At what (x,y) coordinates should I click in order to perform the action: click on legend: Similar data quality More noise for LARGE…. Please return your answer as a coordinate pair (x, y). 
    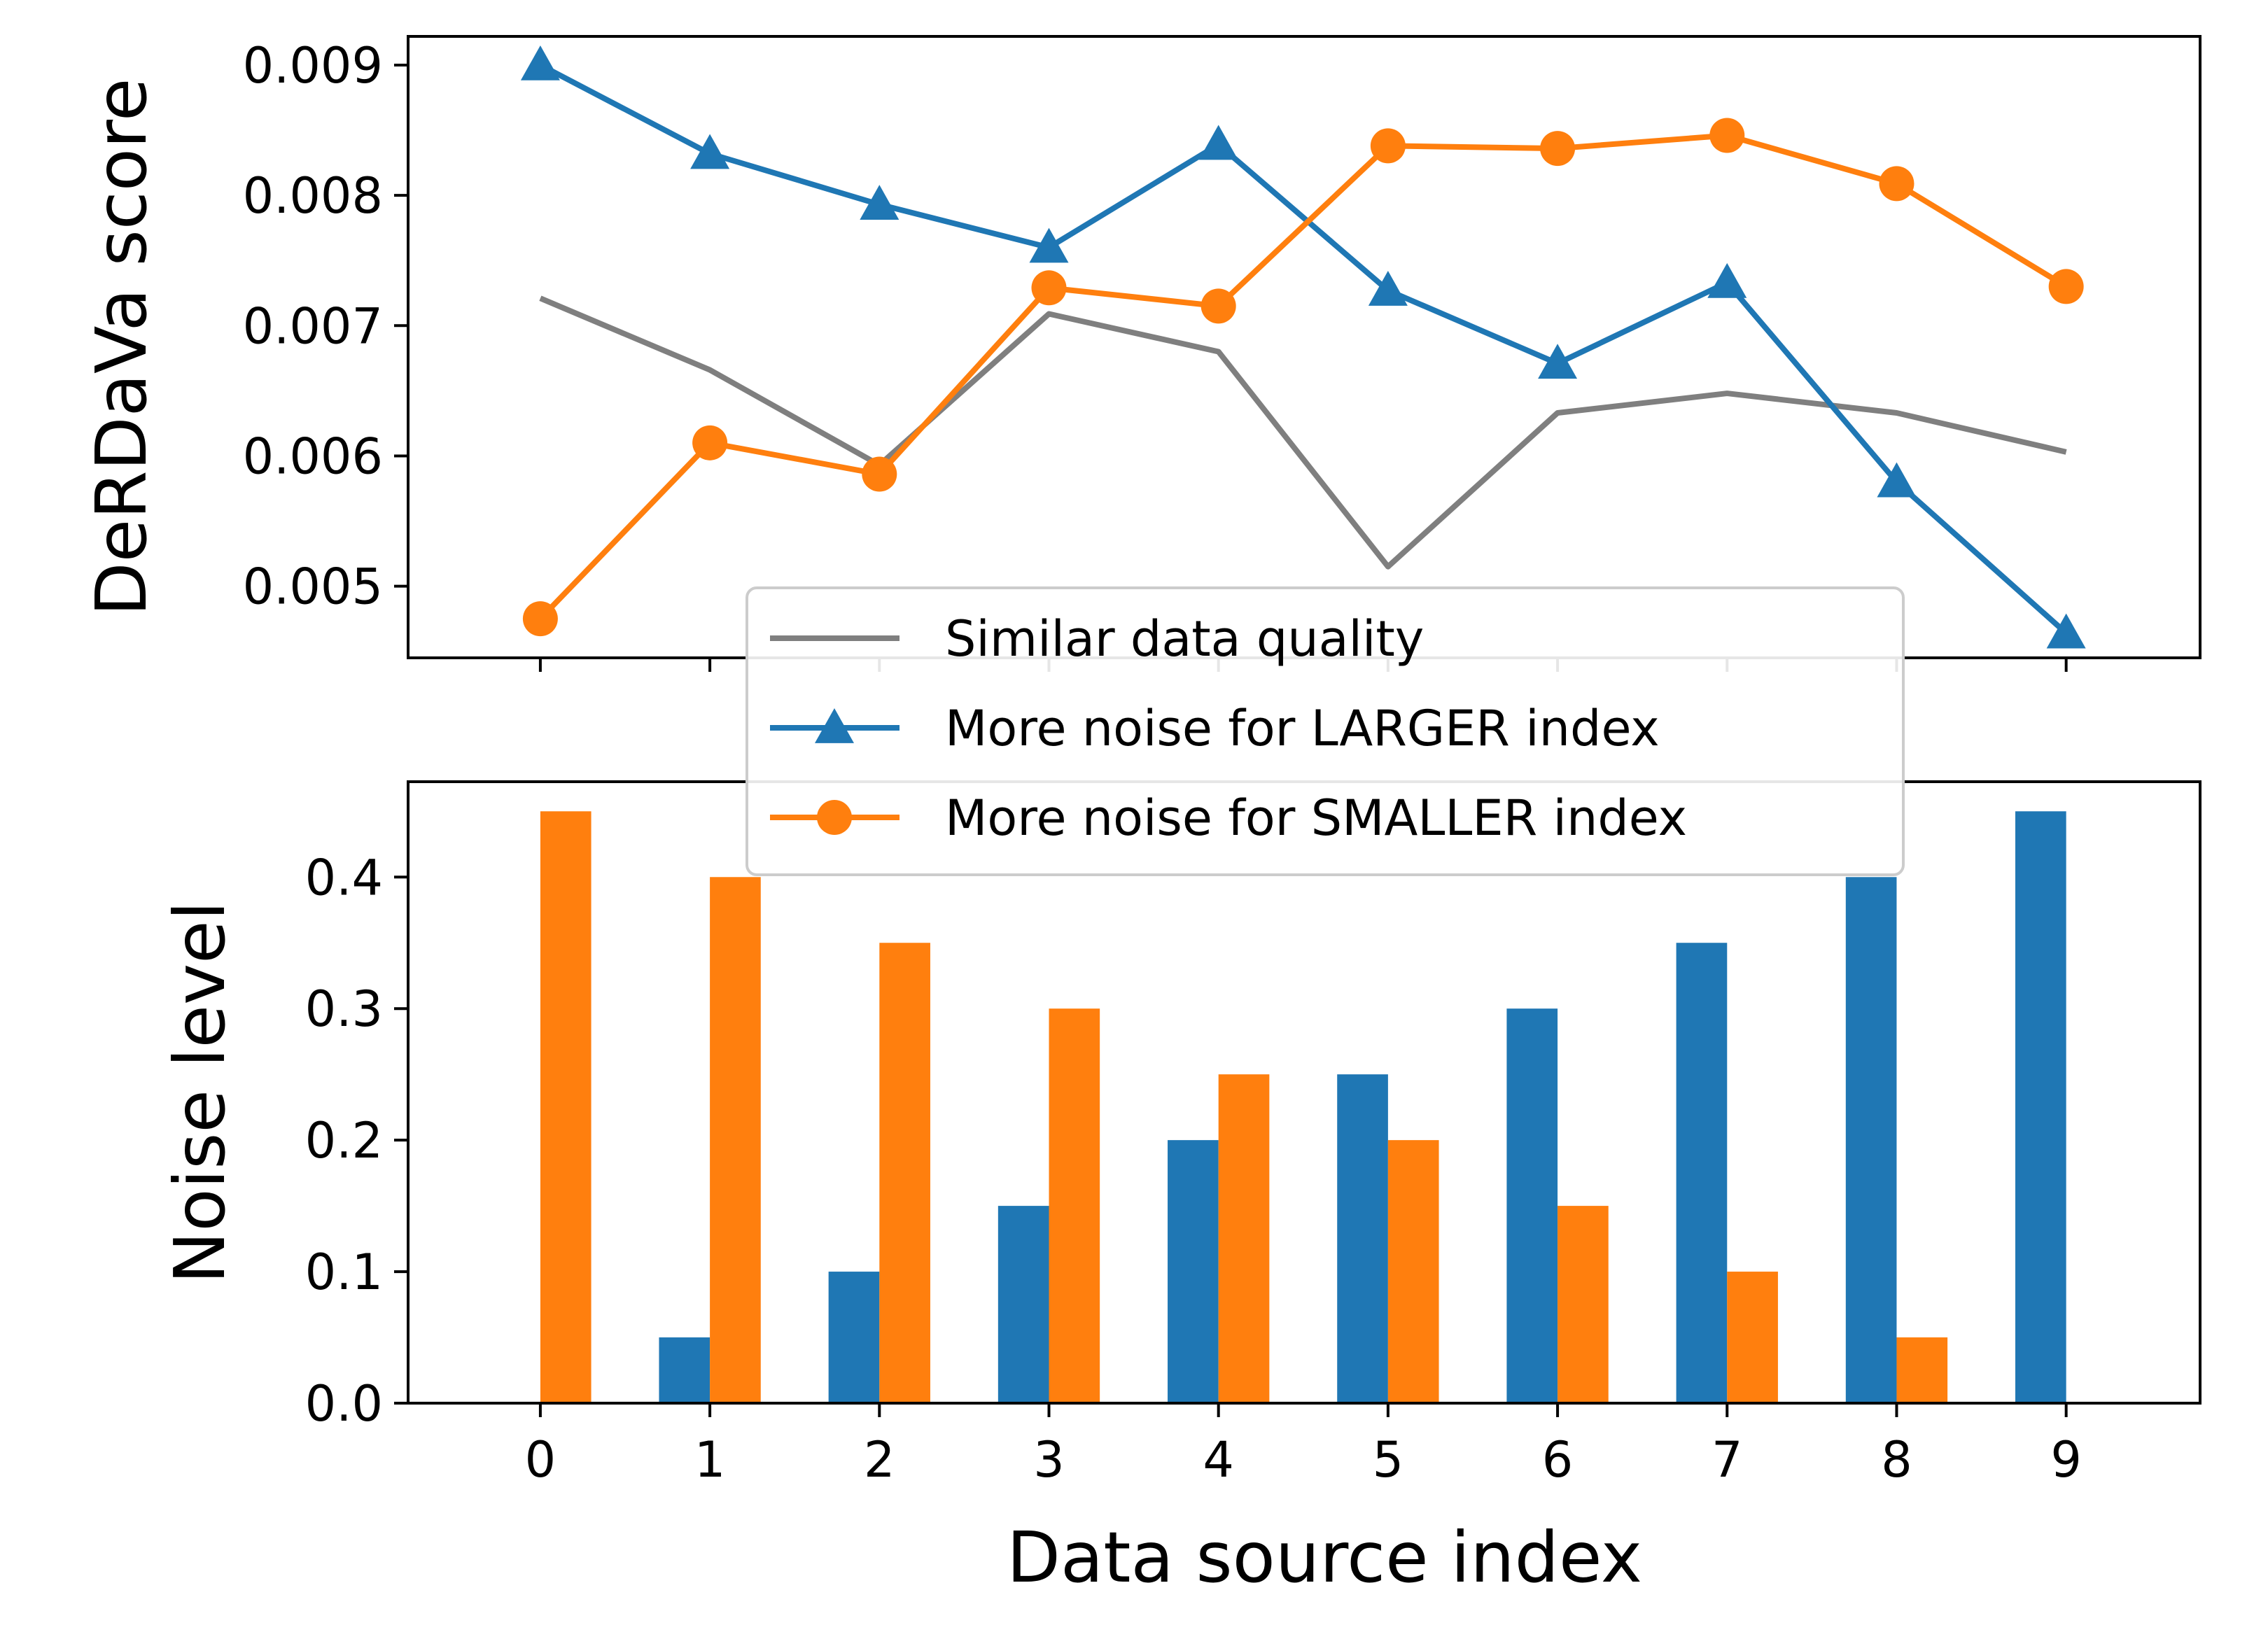
    Looking at the image, I should click on (1325, 731).